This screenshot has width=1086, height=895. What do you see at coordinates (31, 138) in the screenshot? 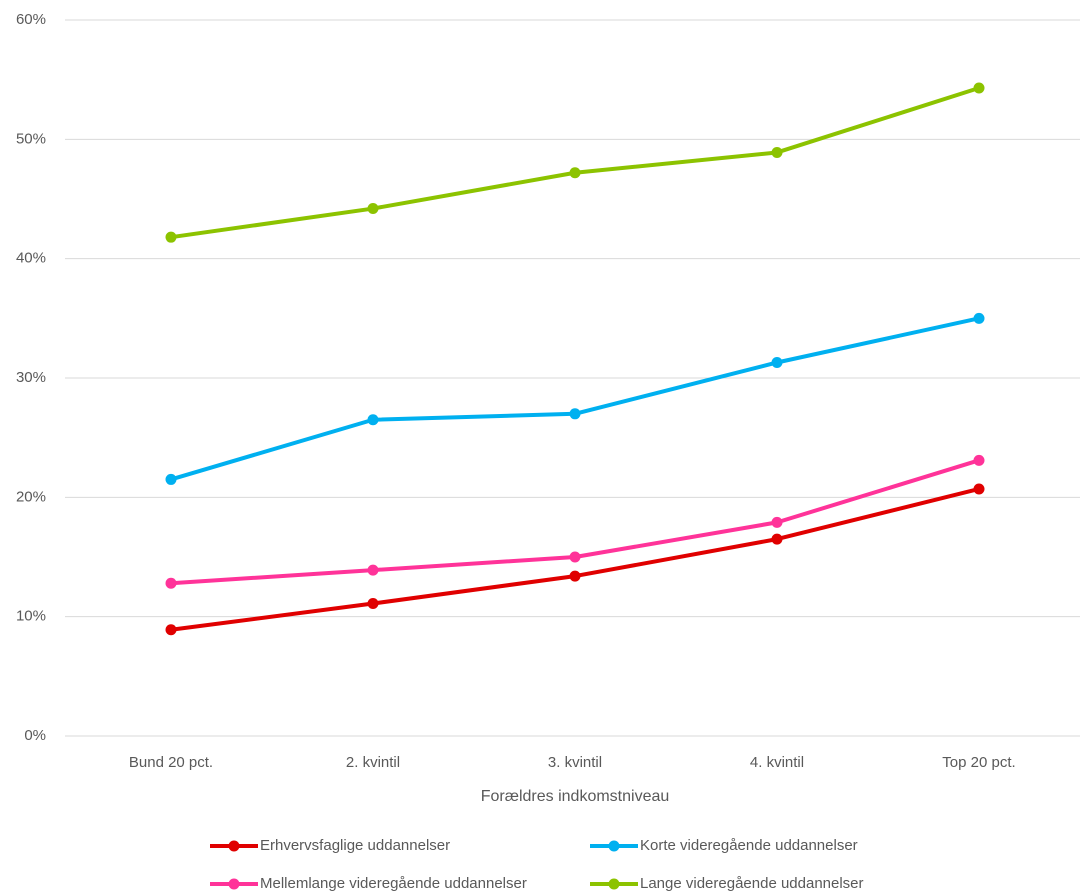
I see `y-tick-label: 50%` at bounding box center [31, 138].